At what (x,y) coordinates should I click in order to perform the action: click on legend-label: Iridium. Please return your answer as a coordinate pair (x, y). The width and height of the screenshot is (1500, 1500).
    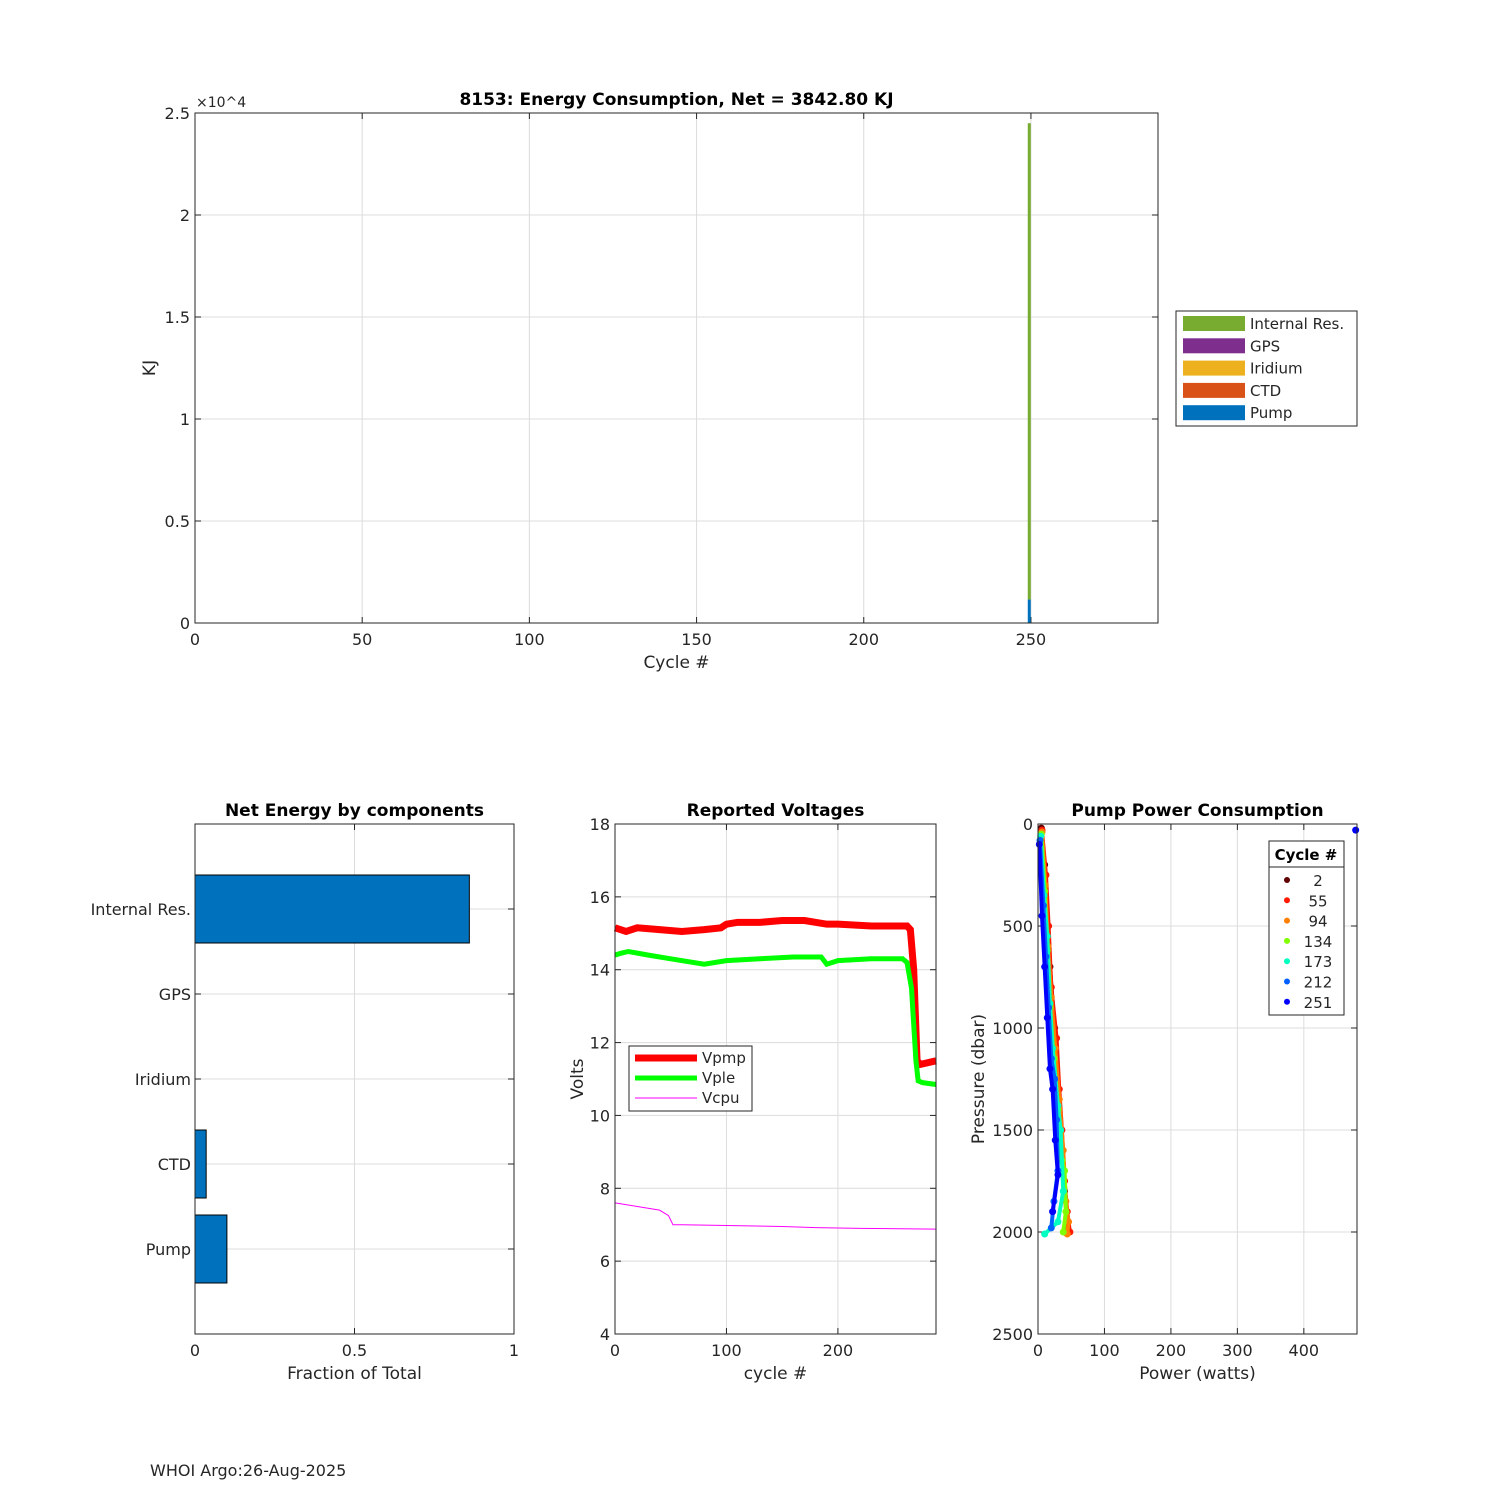
    Looking at the image, I should click on (1276, 369).